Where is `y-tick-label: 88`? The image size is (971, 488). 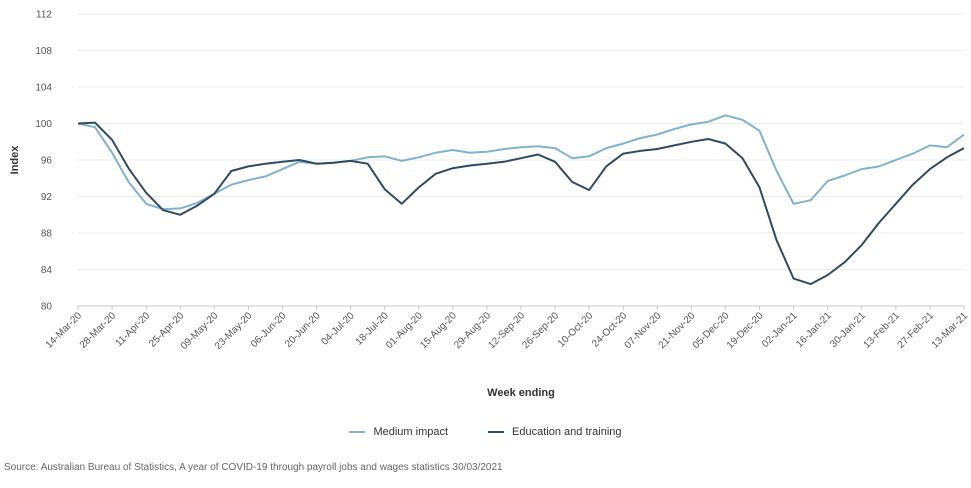
y-tick-label: 88 is located at coordinates (47, 234).